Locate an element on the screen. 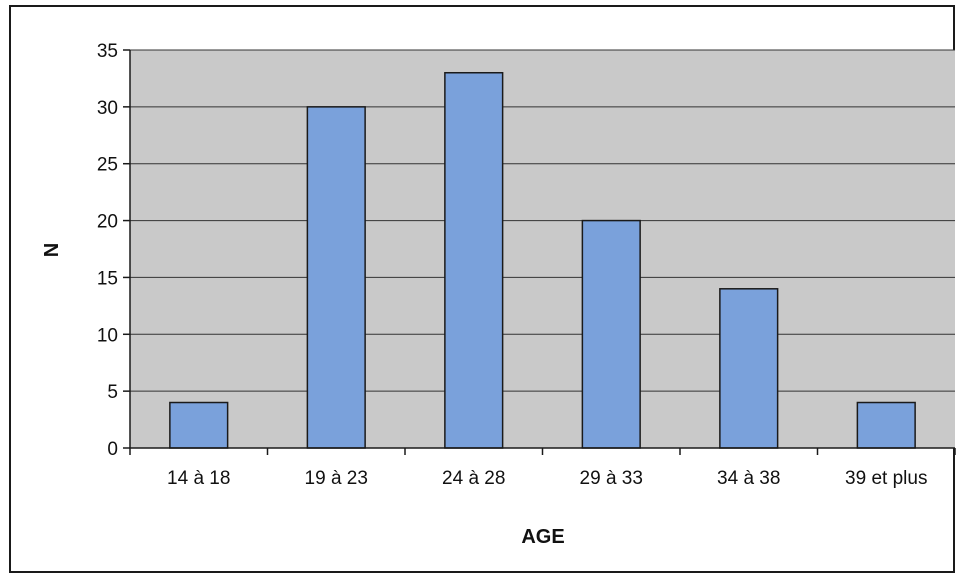  y-tick-label: 20 is located at coordinates (107, 222).